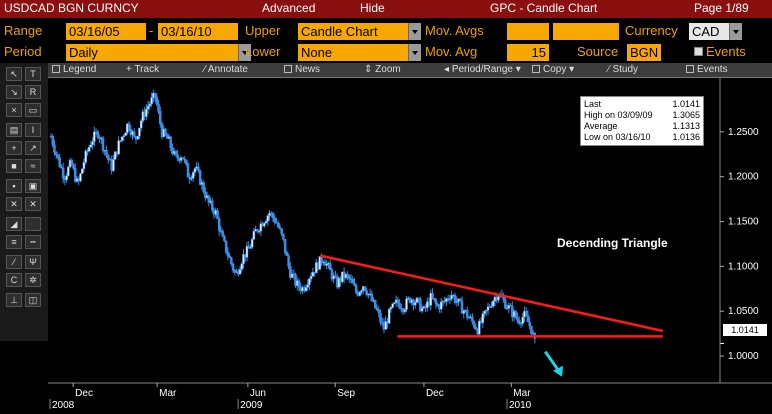  Describe the element at coordinates (686, 126) in the screenshot. I see `average-value: 1.1313` at that location.